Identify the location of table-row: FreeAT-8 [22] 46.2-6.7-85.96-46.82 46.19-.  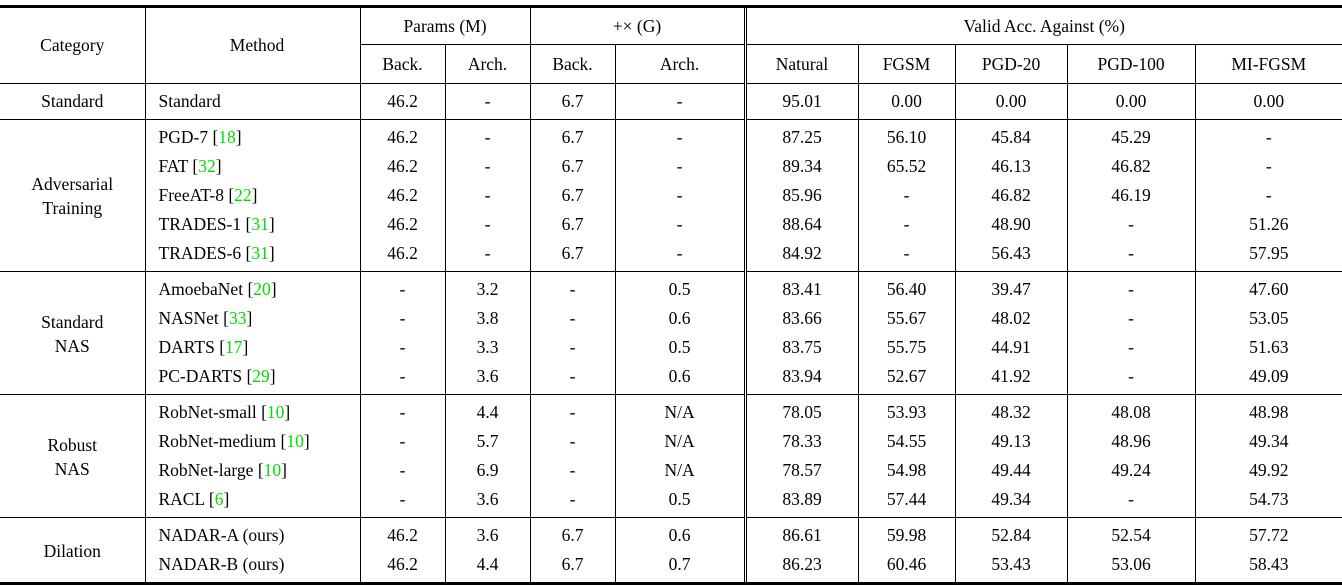
(671, 195).